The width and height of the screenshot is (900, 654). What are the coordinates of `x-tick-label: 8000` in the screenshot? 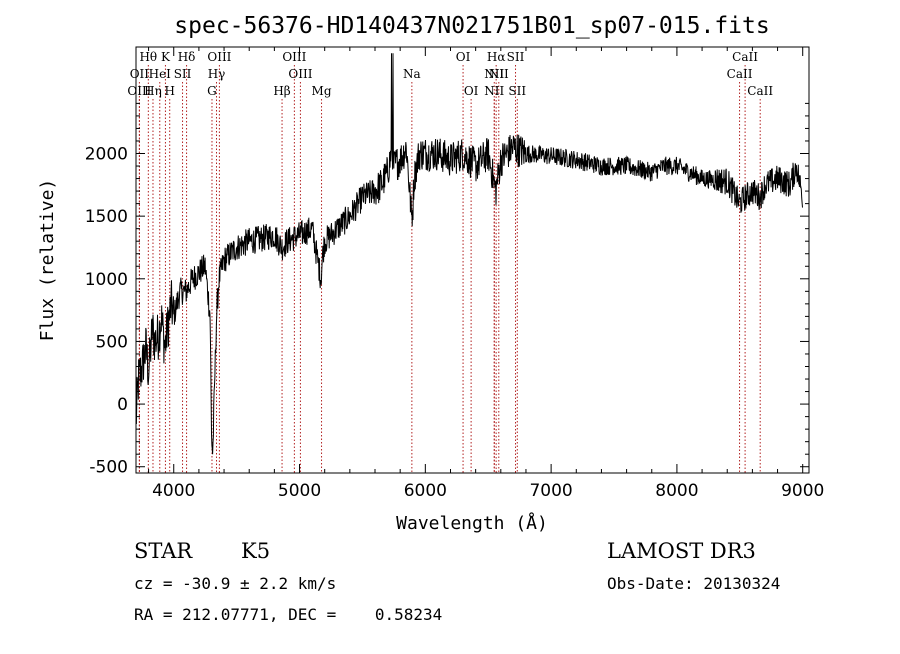 It's located at (676, 491).